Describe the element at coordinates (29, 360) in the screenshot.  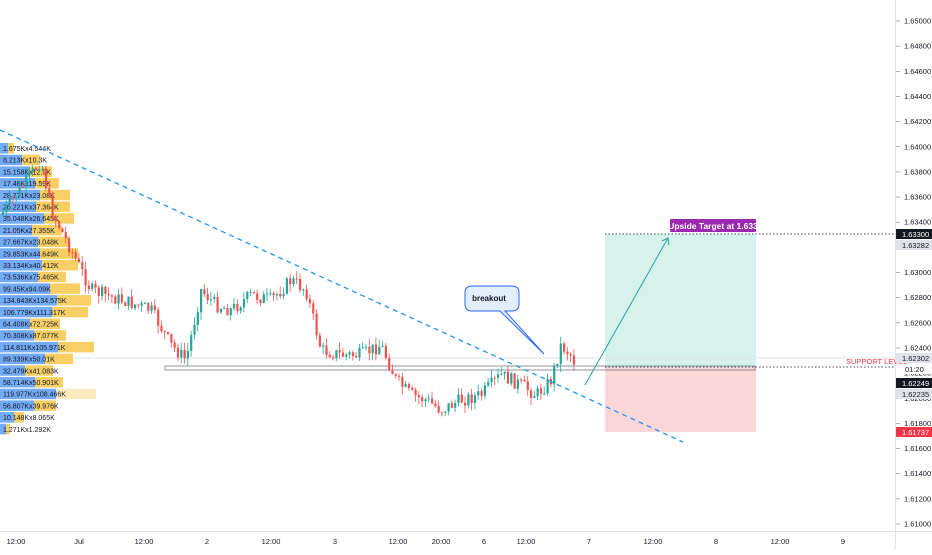
I see `volume-profile-label: 89.339Kx50.01K` at that location.